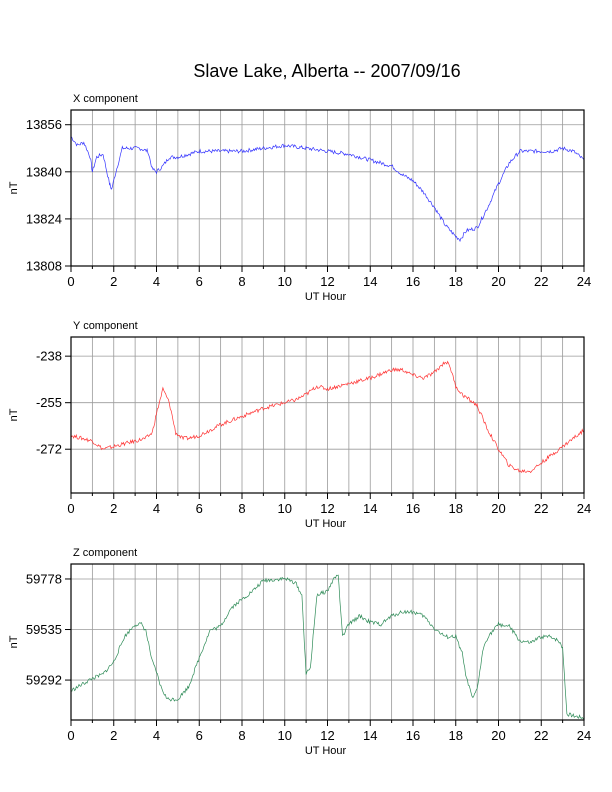 The width and height of the screenshot is (612, 792). I want to click on y-tick-label: -255, so click(49, 402).